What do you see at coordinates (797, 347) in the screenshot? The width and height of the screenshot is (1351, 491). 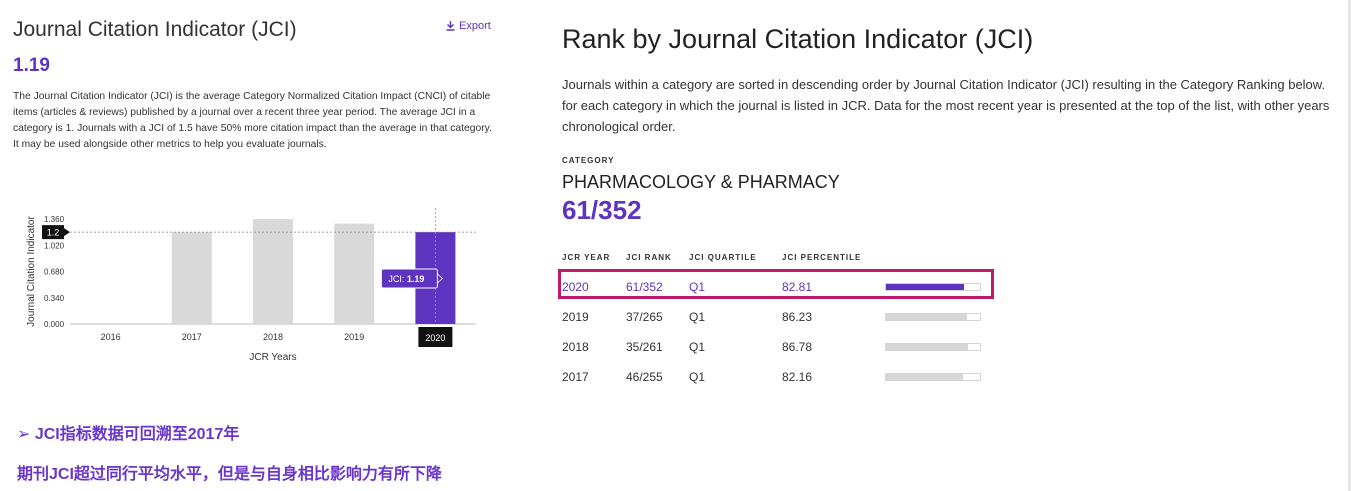 I see `cell-percentile: 86.78` at bounding box center [797, 347].